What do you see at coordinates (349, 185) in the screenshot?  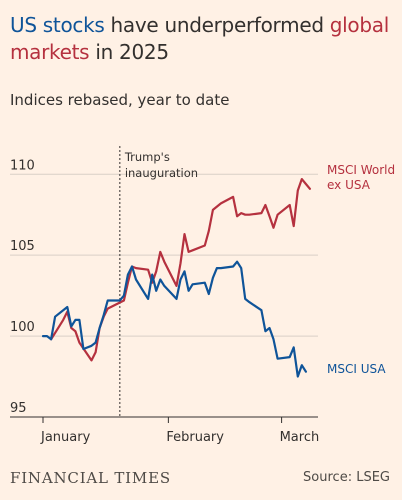 I see `series-label-msci-world-line-2: ex USA` at bounding box center [349, 185].